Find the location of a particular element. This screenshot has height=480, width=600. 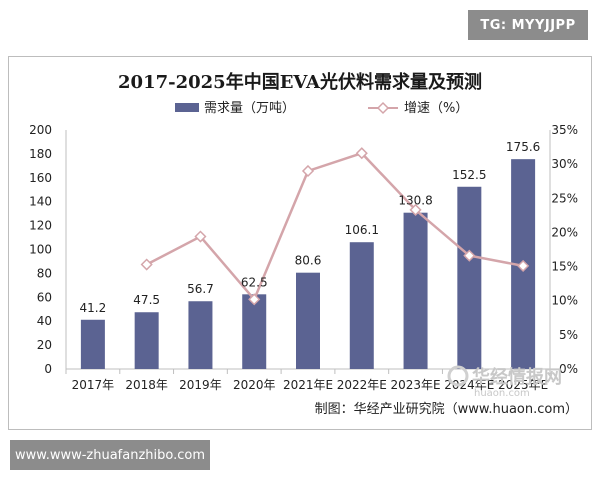

legend-bar-swatch is located at coordinates (187, 107).